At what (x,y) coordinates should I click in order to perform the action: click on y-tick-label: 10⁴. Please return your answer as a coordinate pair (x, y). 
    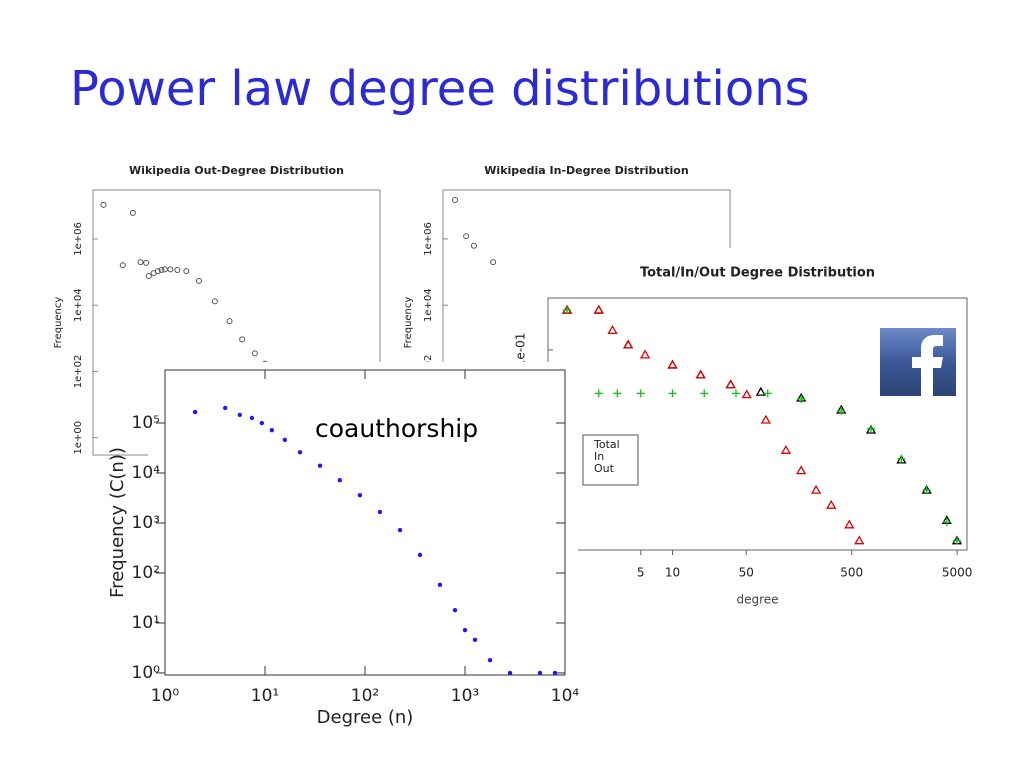
    Looking at the image, I should click on (146, 473).